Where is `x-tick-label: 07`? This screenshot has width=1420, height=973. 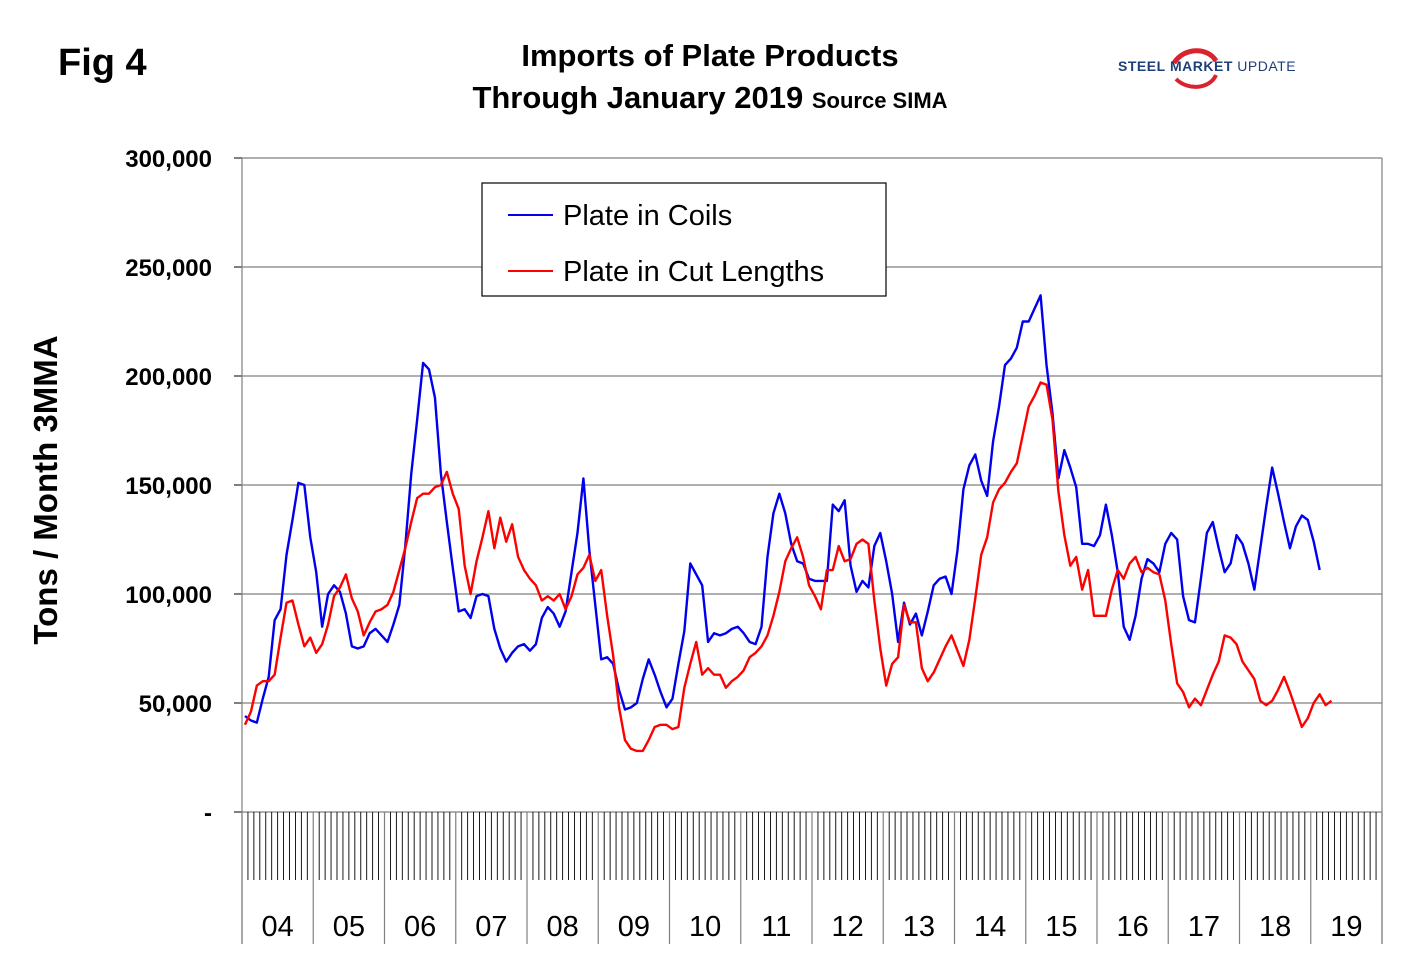 x-tick-label: 07 is located at coordinates (491, 927).